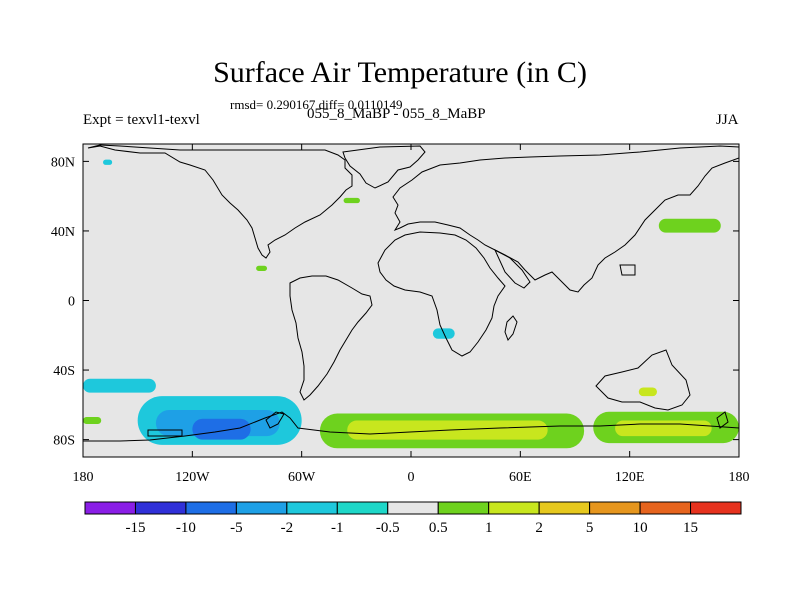 The image size is (800, 600). Describe the element at coordinates (331, 338) in the screenshot. I see `coastline-south-america` at that location.